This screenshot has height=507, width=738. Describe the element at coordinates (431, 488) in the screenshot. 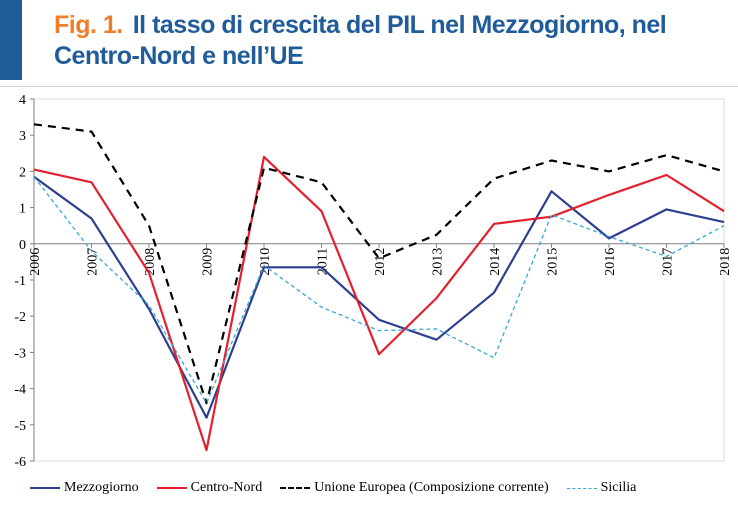

I see `legend-label: Unione Europea (Composizione corrente)` at that location.